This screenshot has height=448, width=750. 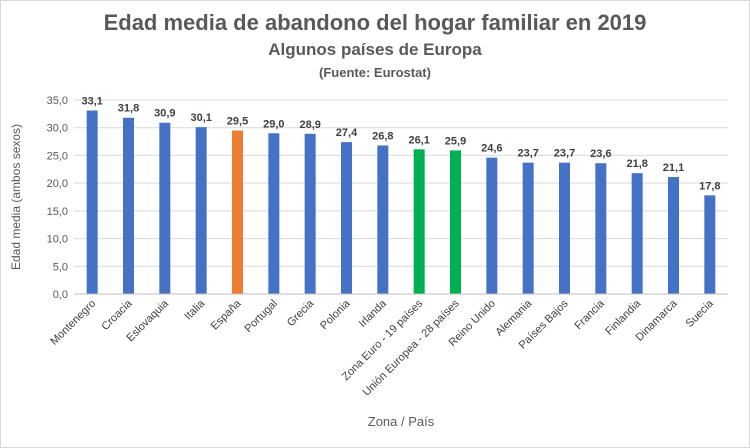 What do you see at coordinates (590, 314) in the screenshot?
I see `x-tick-label: Francia` at bounding box center [590, 314].